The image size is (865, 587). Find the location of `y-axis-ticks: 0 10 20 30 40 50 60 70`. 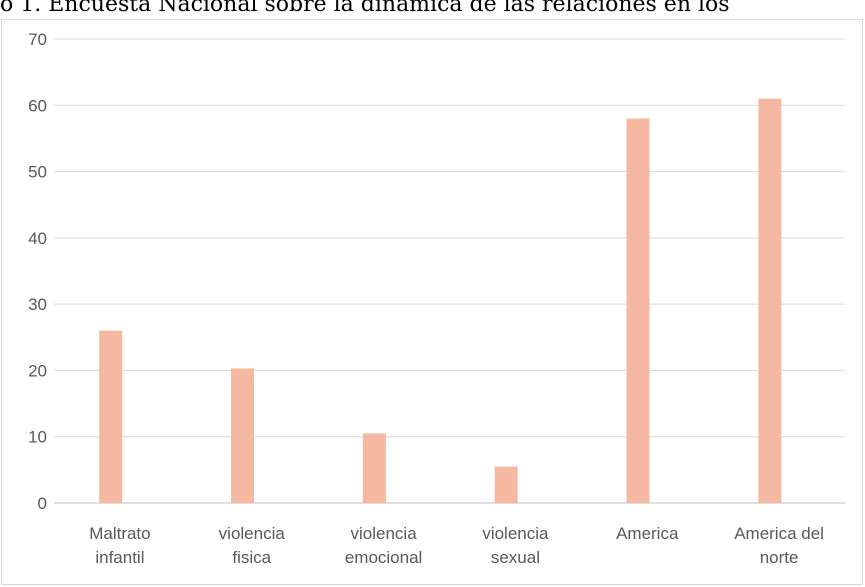

y-axis-ticks: 0 10 20 30 40 50 60 70 is located at coordinates (37, 271).